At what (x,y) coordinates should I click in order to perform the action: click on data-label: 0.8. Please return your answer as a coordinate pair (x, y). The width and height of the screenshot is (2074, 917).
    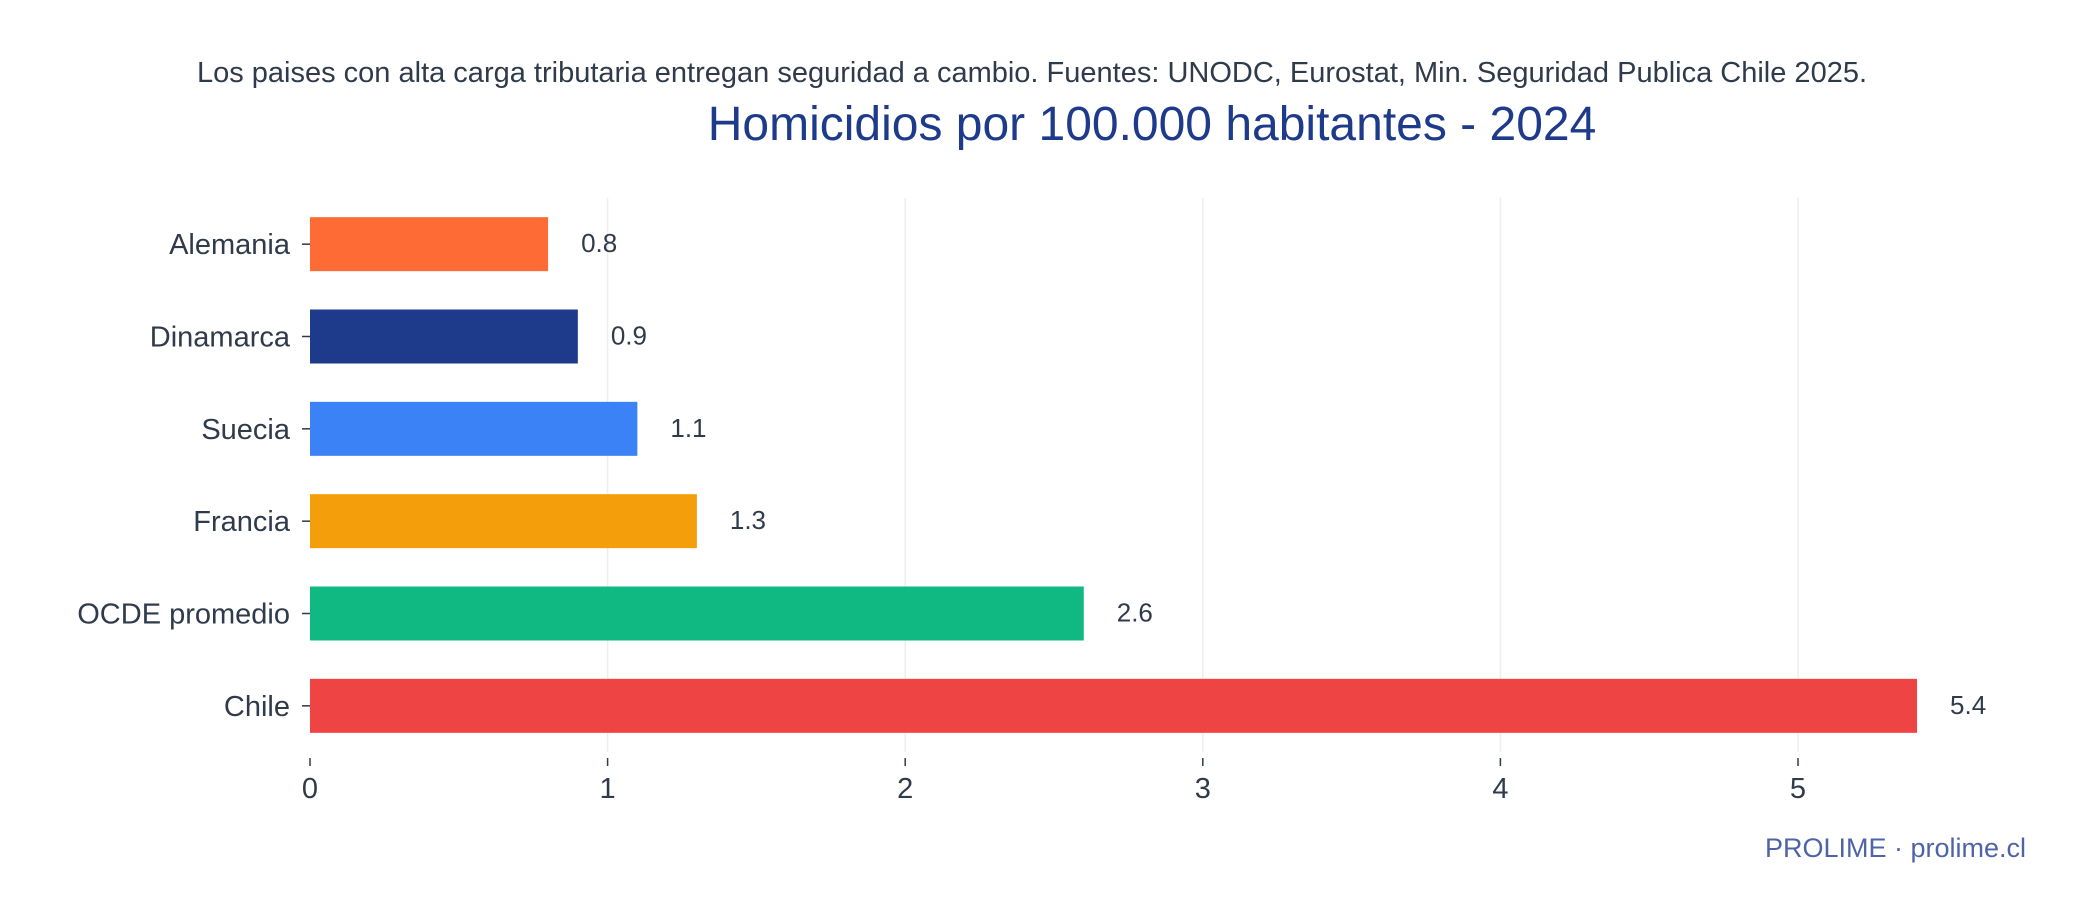
    Looking at the image, I should click on (599, 243).